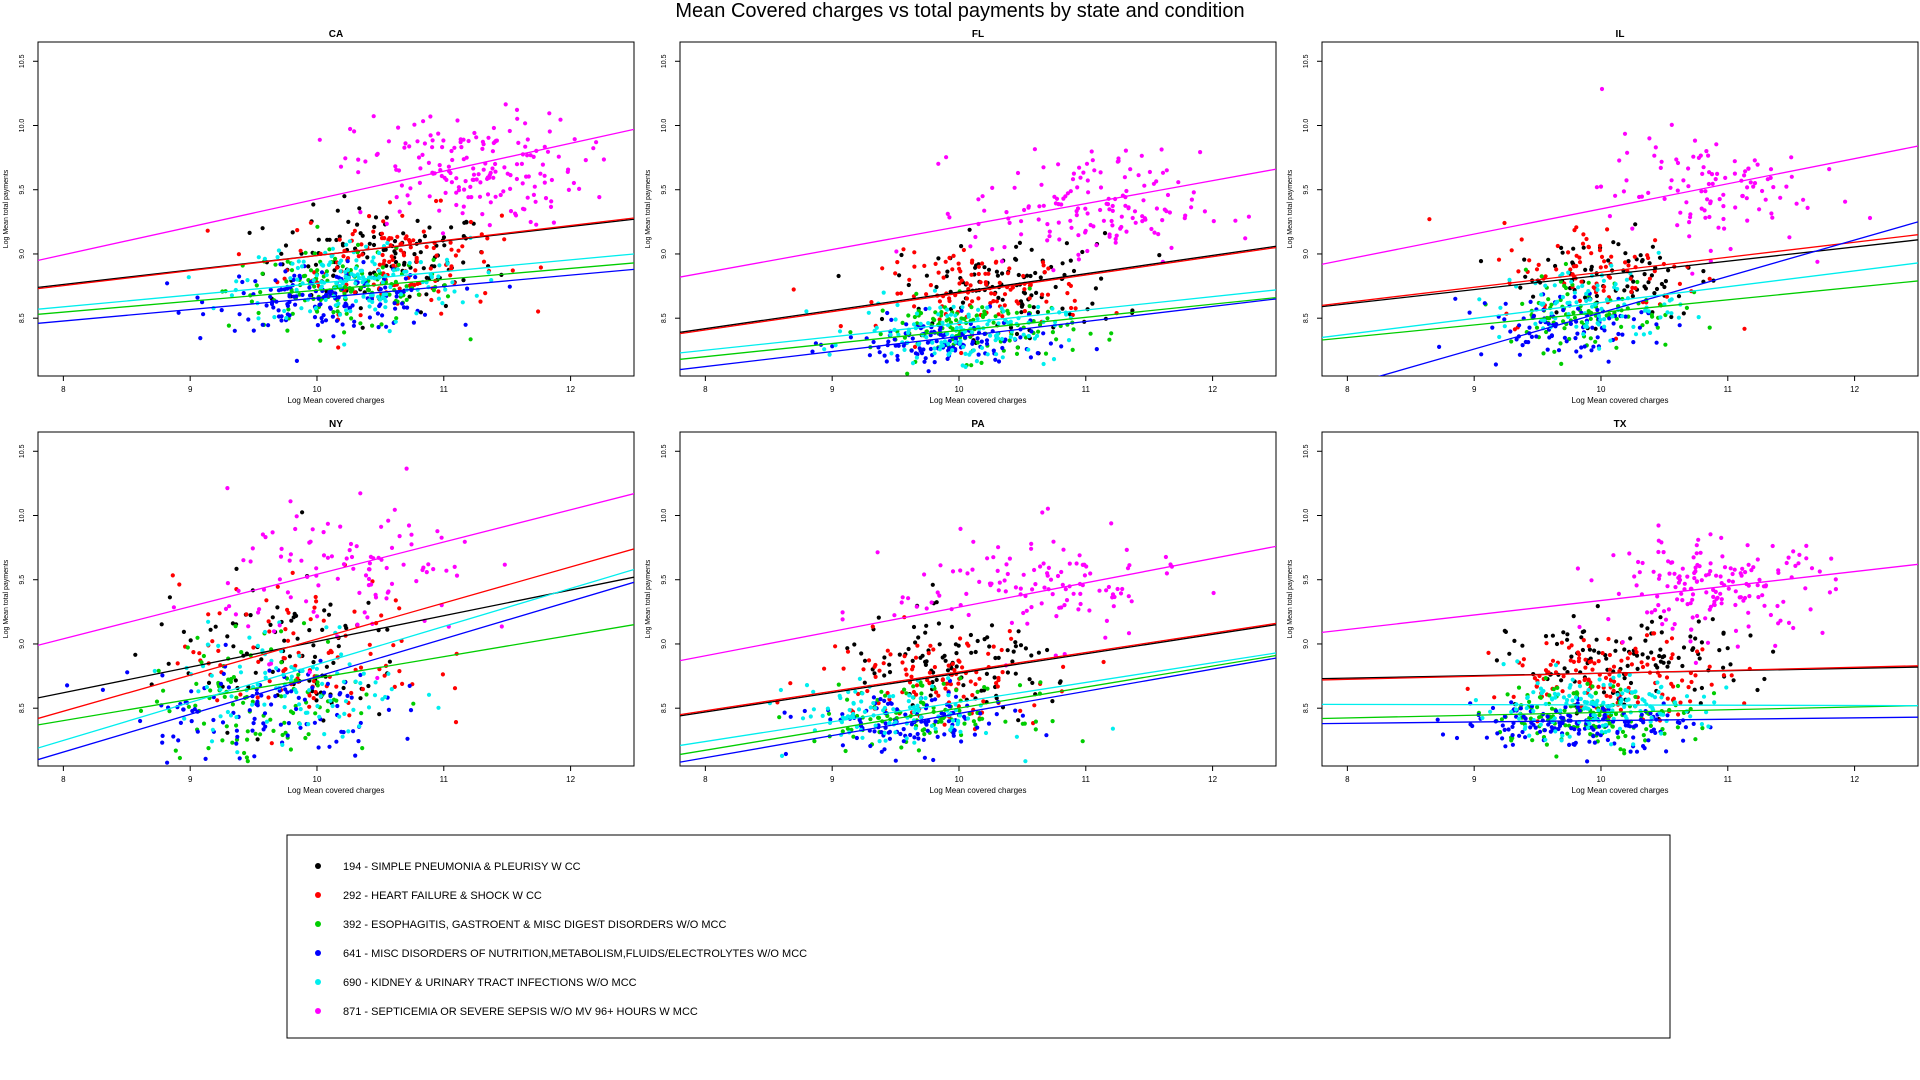 Image resolution: width=1920 pixels, height=1080 pixels. Describe the element at coordinates (1306, 644) in the screenshot. I see `y-tick-label: 9.0` at that location.